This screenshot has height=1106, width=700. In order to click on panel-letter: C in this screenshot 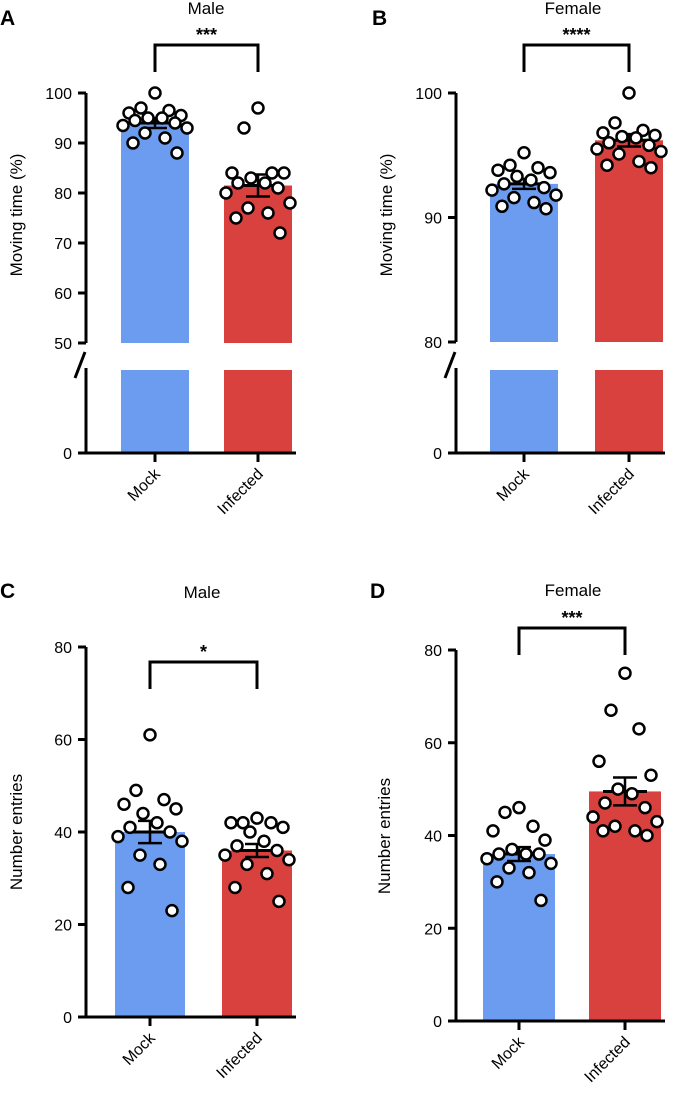, I will do `click(7, 591)`.